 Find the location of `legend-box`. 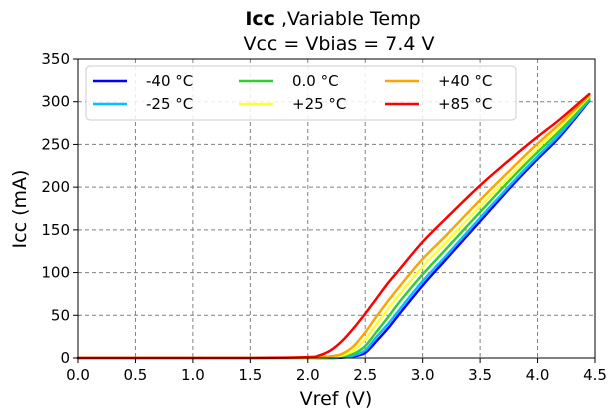

legend-box is located at coordinates (301, 93).